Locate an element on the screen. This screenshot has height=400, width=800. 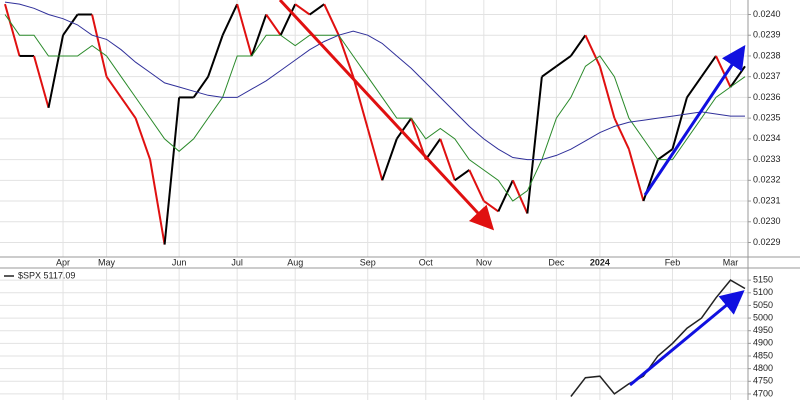
y-tick-label: 4850 is located at coordinates (763, 355).